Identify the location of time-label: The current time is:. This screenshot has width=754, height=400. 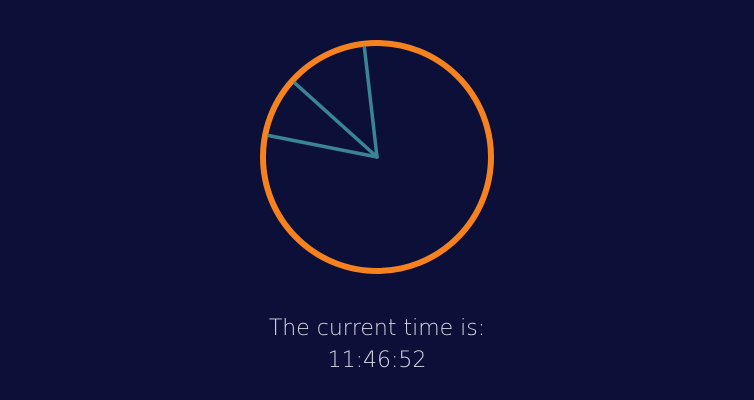
(377, 328).